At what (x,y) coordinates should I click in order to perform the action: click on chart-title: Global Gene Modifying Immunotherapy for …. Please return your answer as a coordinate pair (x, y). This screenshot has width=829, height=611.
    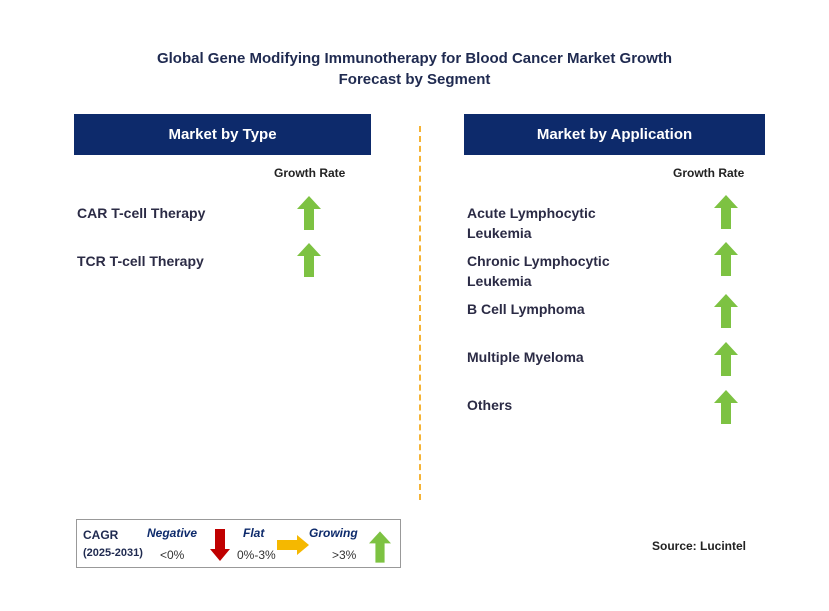
    Looking at the image, I should click on (414, 69).